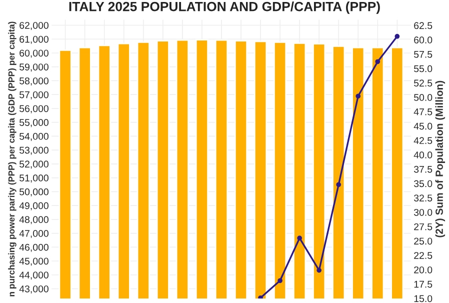  Describe the element at coordinates (423, 198) in the screenshot. I see `y2-tick-label: 32.5` at that location.